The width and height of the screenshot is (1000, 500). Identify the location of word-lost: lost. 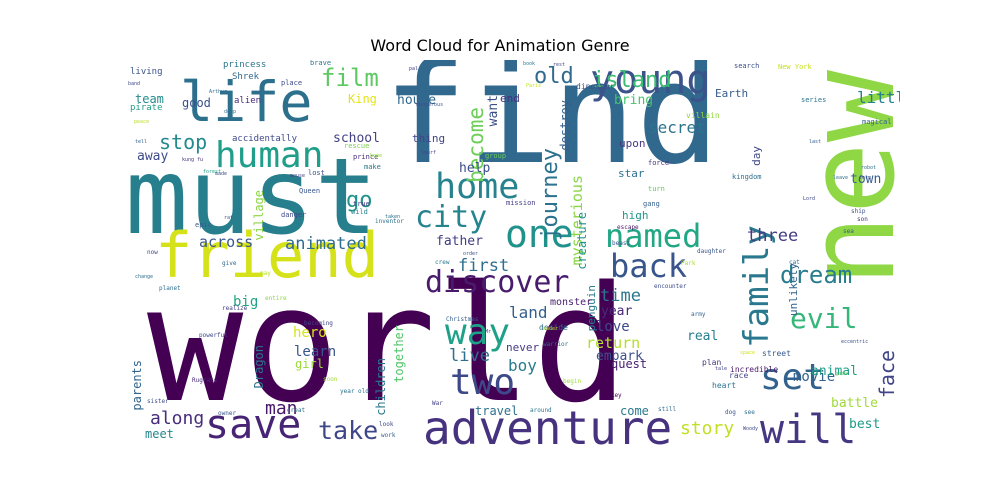
(316, 173).